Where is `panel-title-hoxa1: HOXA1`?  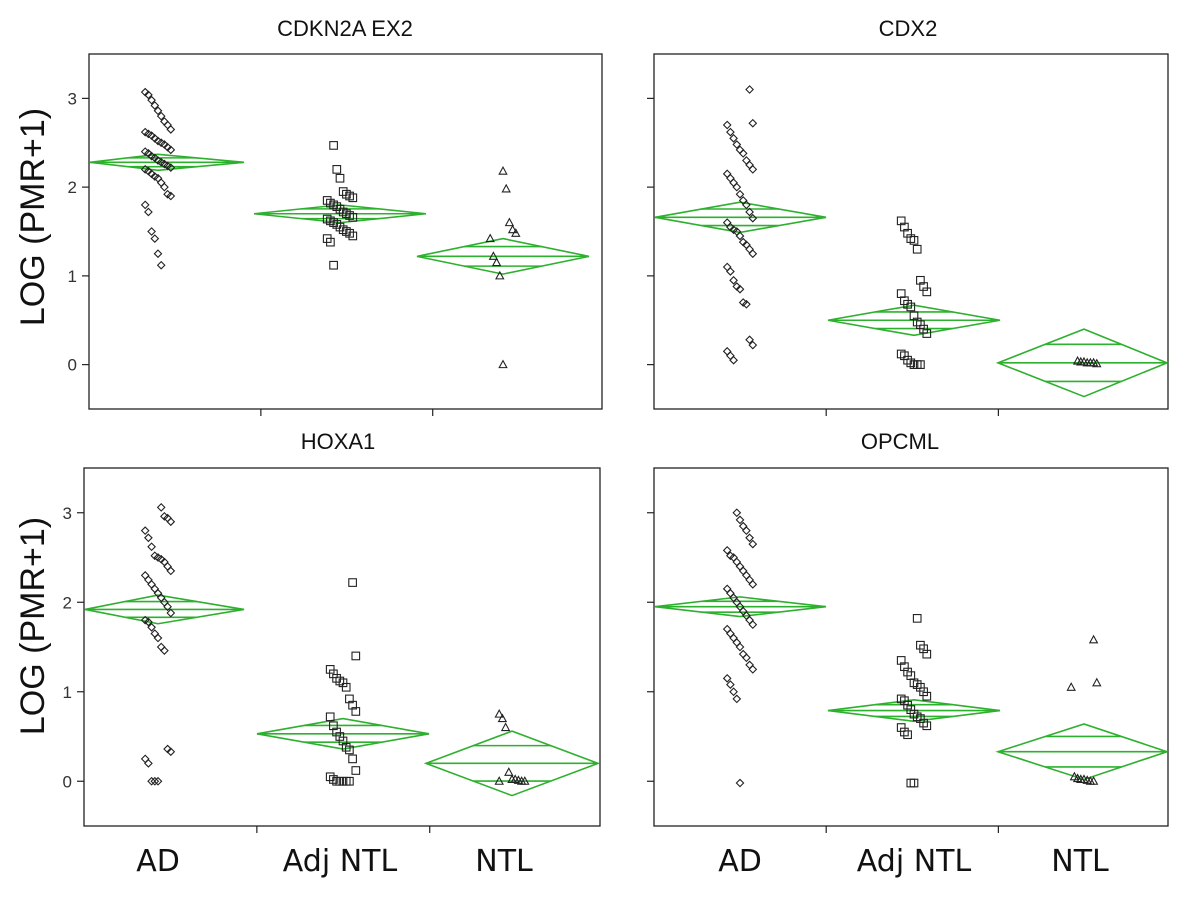
panel-title-hoxa1: HOXA1 is located at coordinates (338, 441).